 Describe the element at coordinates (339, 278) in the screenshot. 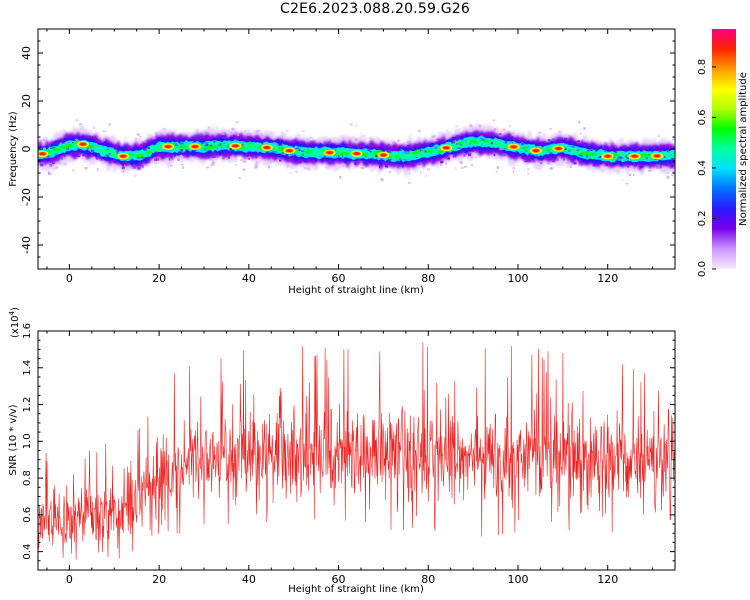

I see `x-tick-label: 60` at that location.